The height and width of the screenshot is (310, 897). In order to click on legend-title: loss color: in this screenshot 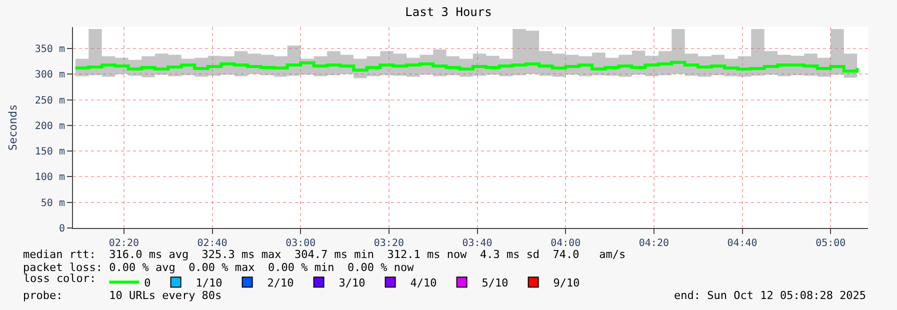, I will do `click(59, 278)`.